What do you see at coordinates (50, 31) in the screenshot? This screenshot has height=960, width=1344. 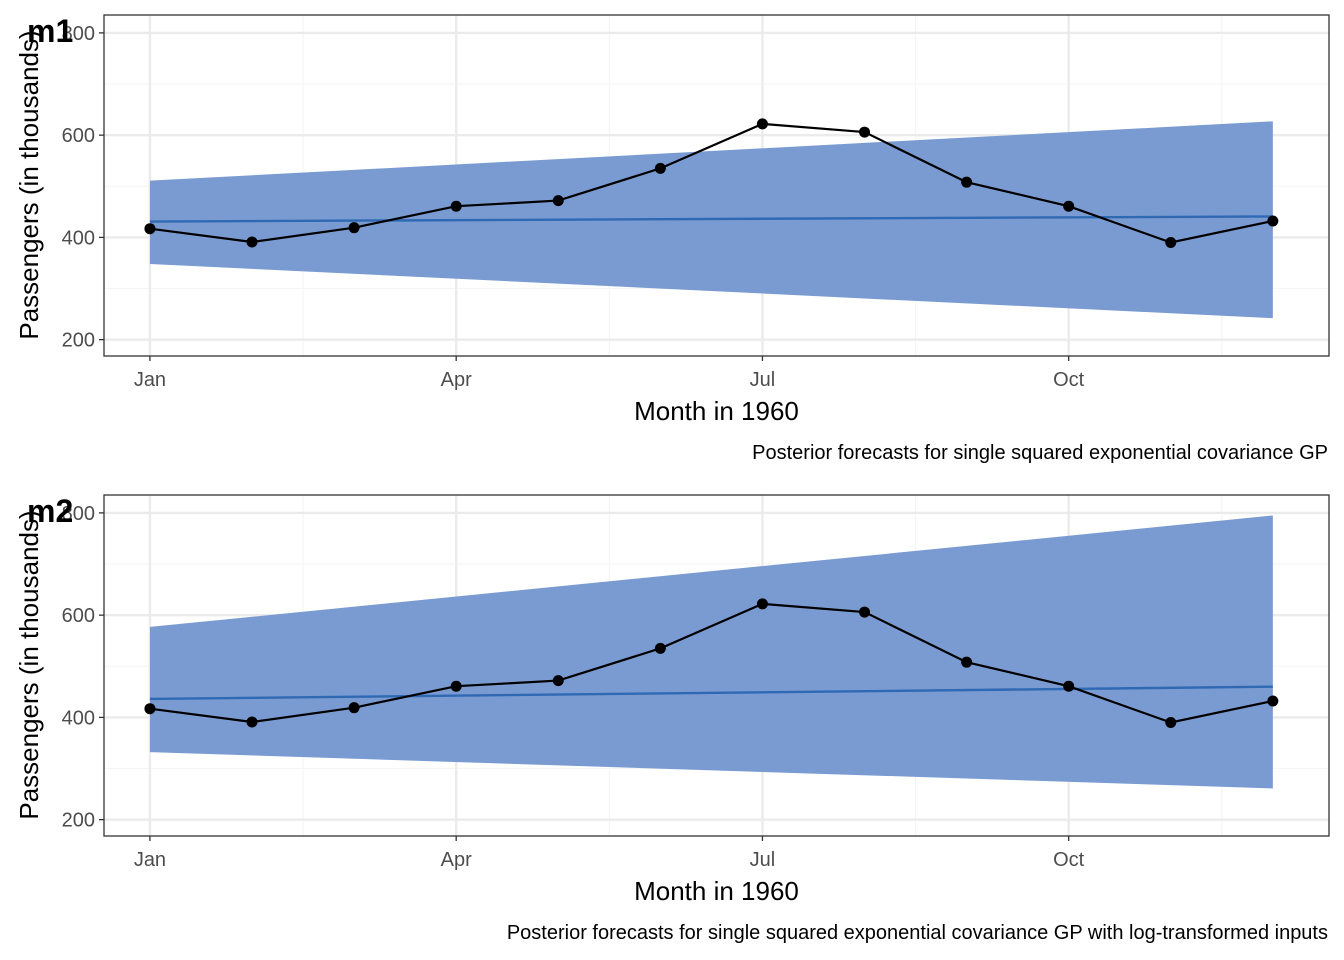 I see `panel-tag: m1` at bounding box center [50, 31].